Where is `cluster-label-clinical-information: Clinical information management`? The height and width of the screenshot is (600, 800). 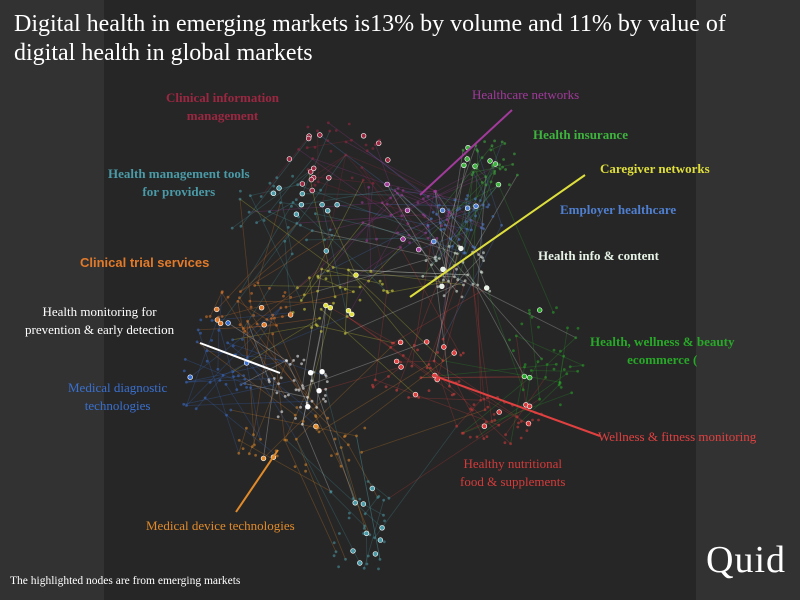
cluster-label-clinical-information: Clinical information management is located at coordinates (223, 106).